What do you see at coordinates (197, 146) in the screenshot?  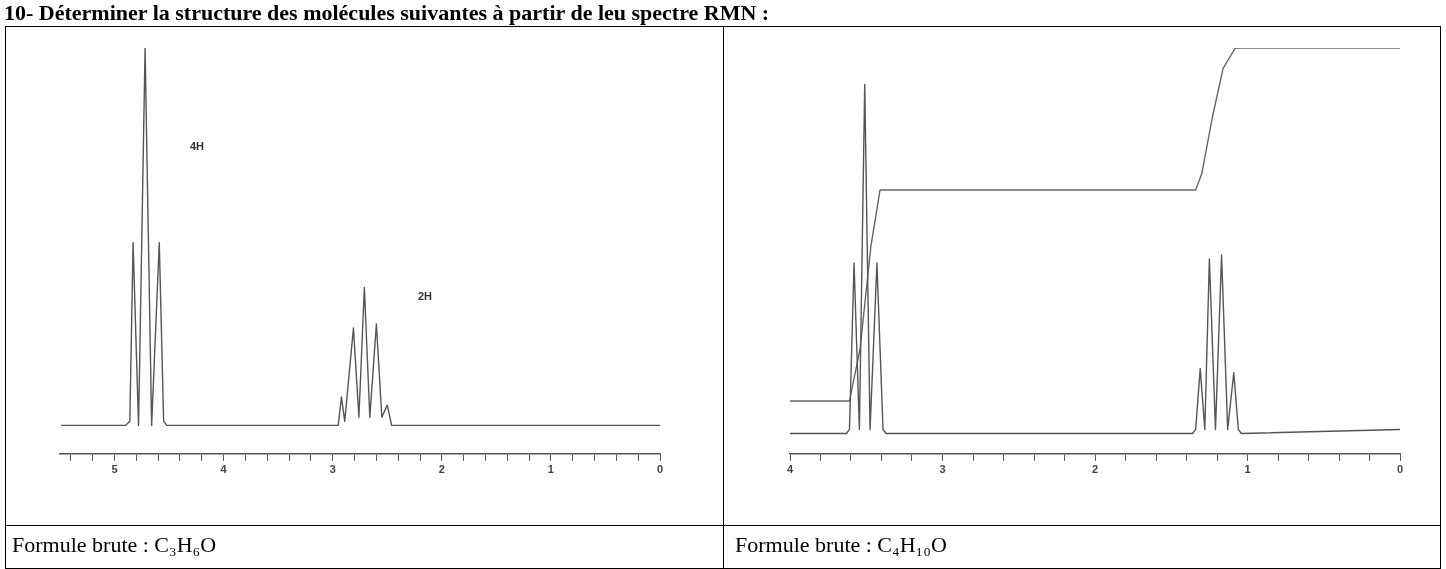 I see `annotation: 4H` at bounding box center [197, 146].